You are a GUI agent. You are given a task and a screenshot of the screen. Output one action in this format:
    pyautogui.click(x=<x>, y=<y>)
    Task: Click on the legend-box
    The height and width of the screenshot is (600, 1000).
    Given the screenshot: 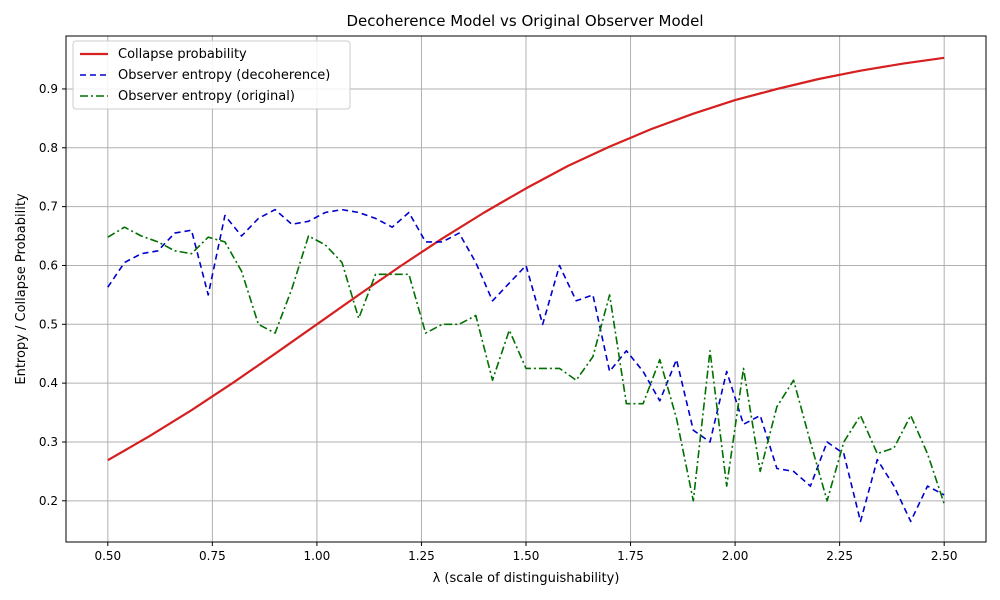 What is the action you would take?
    pyautogui.click(x=211, y=75)
    